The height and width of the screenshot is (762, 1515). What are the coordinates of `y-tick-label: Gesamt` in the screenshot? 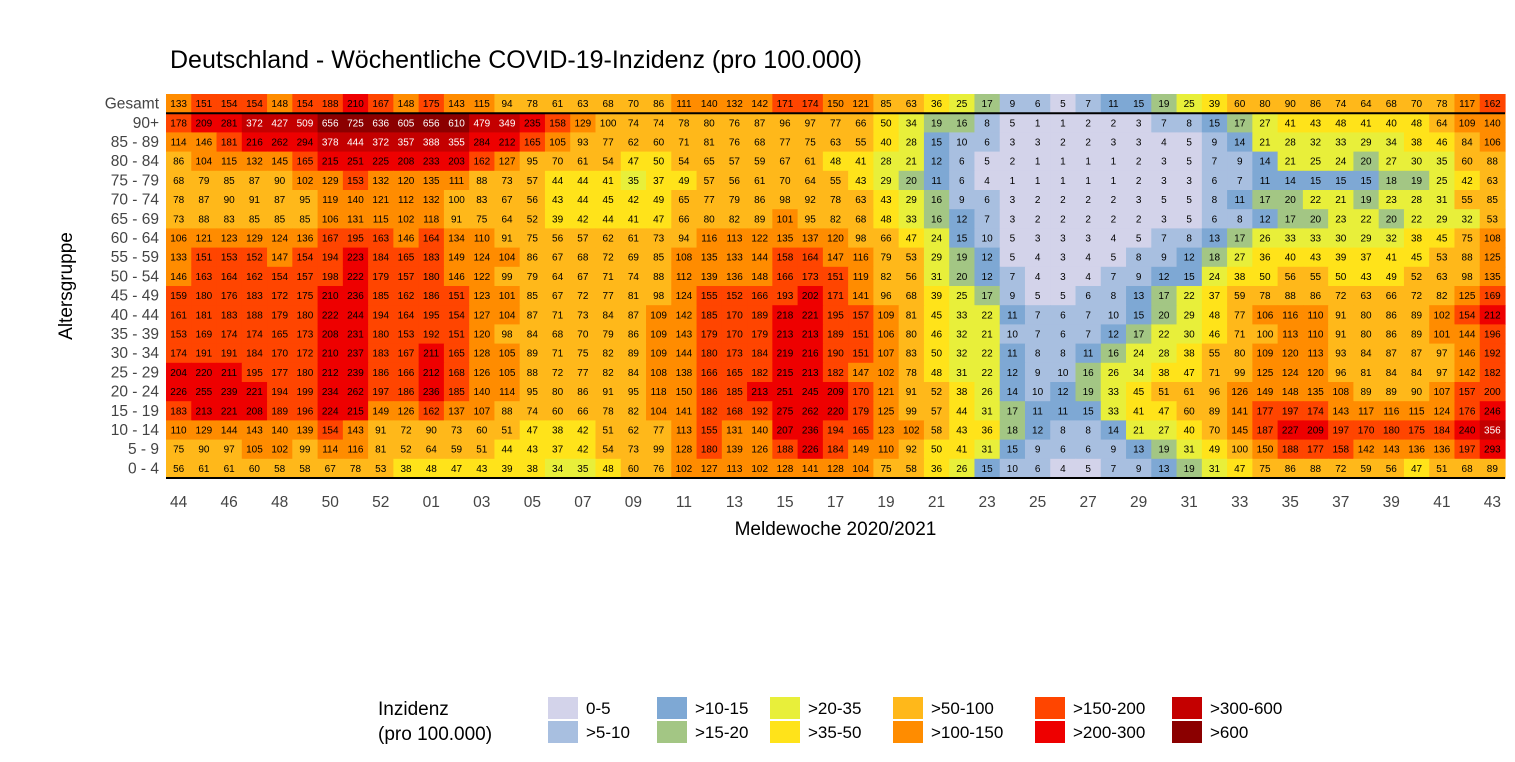 It's located at (132, 104).